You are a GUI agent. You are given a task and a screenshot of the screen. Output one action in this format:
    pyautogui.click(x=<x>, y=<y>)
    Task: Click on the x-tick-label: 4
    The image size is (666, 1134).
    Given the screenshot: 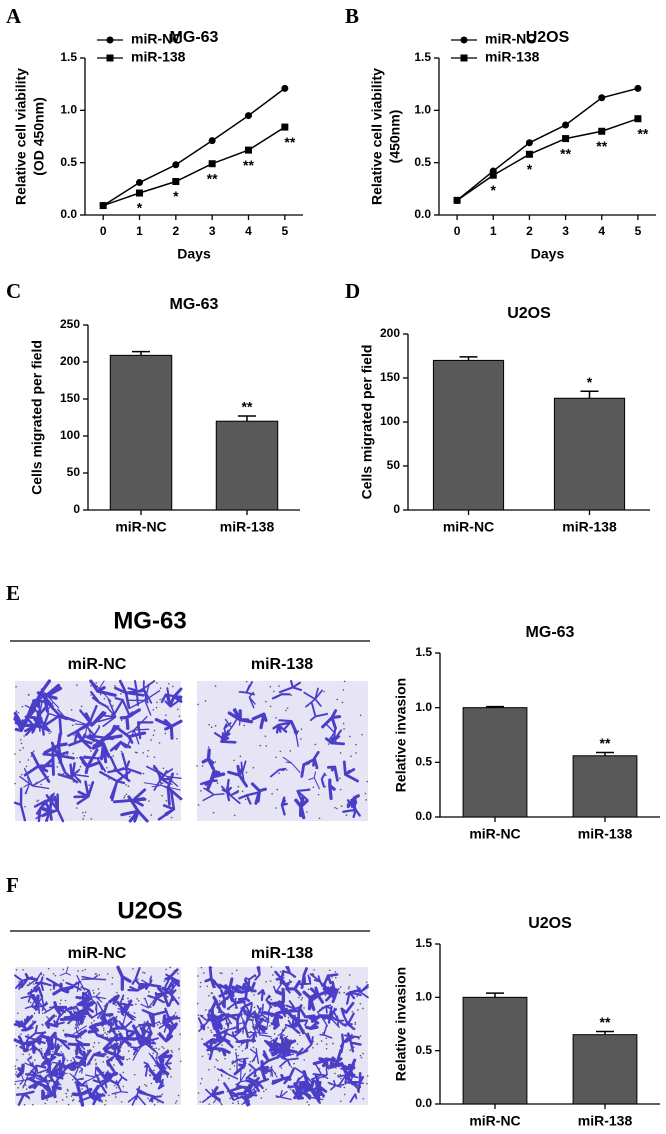 What is the action you would take?
    pyautogui.click(x=248, y=231)
    